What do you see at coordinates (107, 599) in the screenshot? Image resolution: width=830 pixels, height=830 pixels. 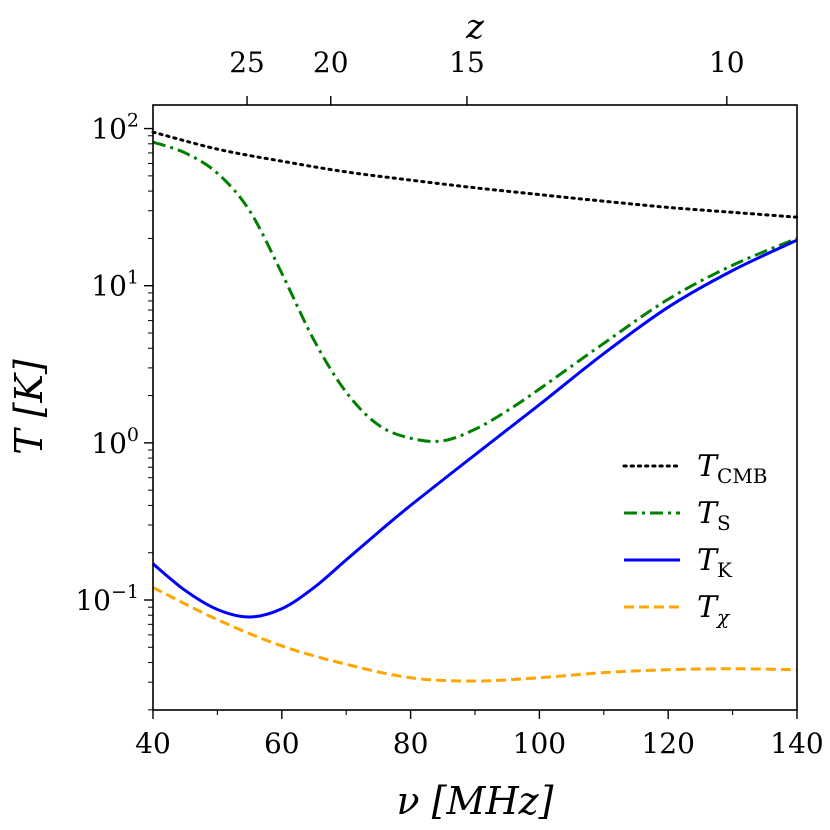 I see `y-tick-label: 10⁻¹` at bounding box center [107, 599].